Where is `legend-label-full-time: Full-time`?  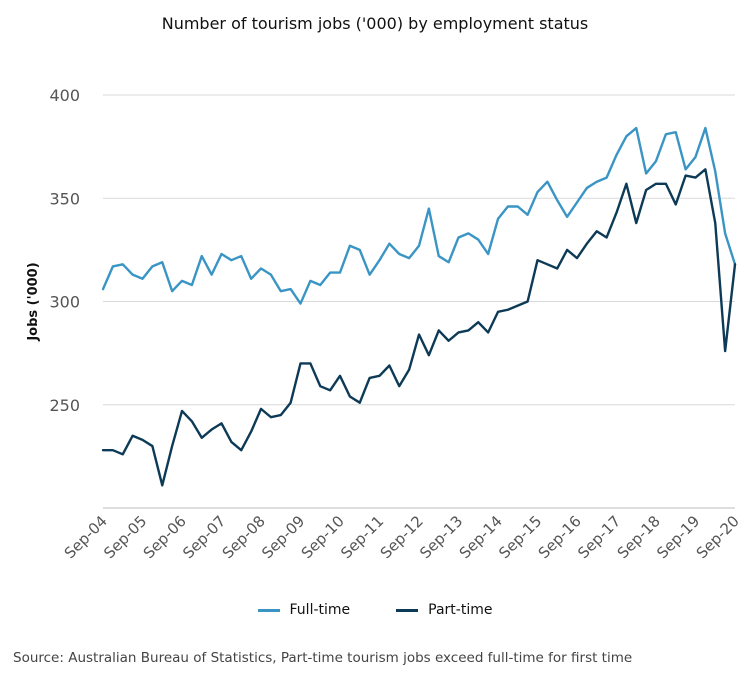
legend-label-full-time: Full-time is located at coordinates (320, 610).